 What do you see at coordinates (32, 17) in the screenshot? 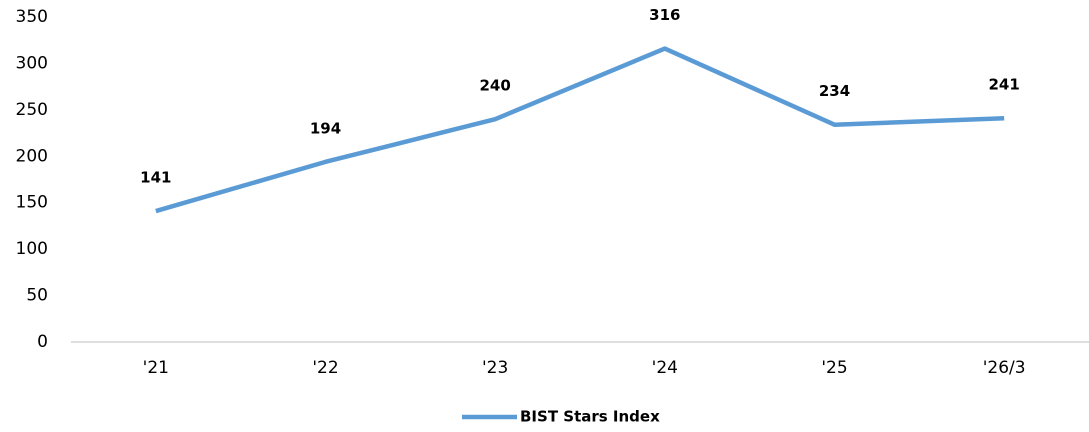
I see `y-tick-label: 350` at bounding box center [32, 17].